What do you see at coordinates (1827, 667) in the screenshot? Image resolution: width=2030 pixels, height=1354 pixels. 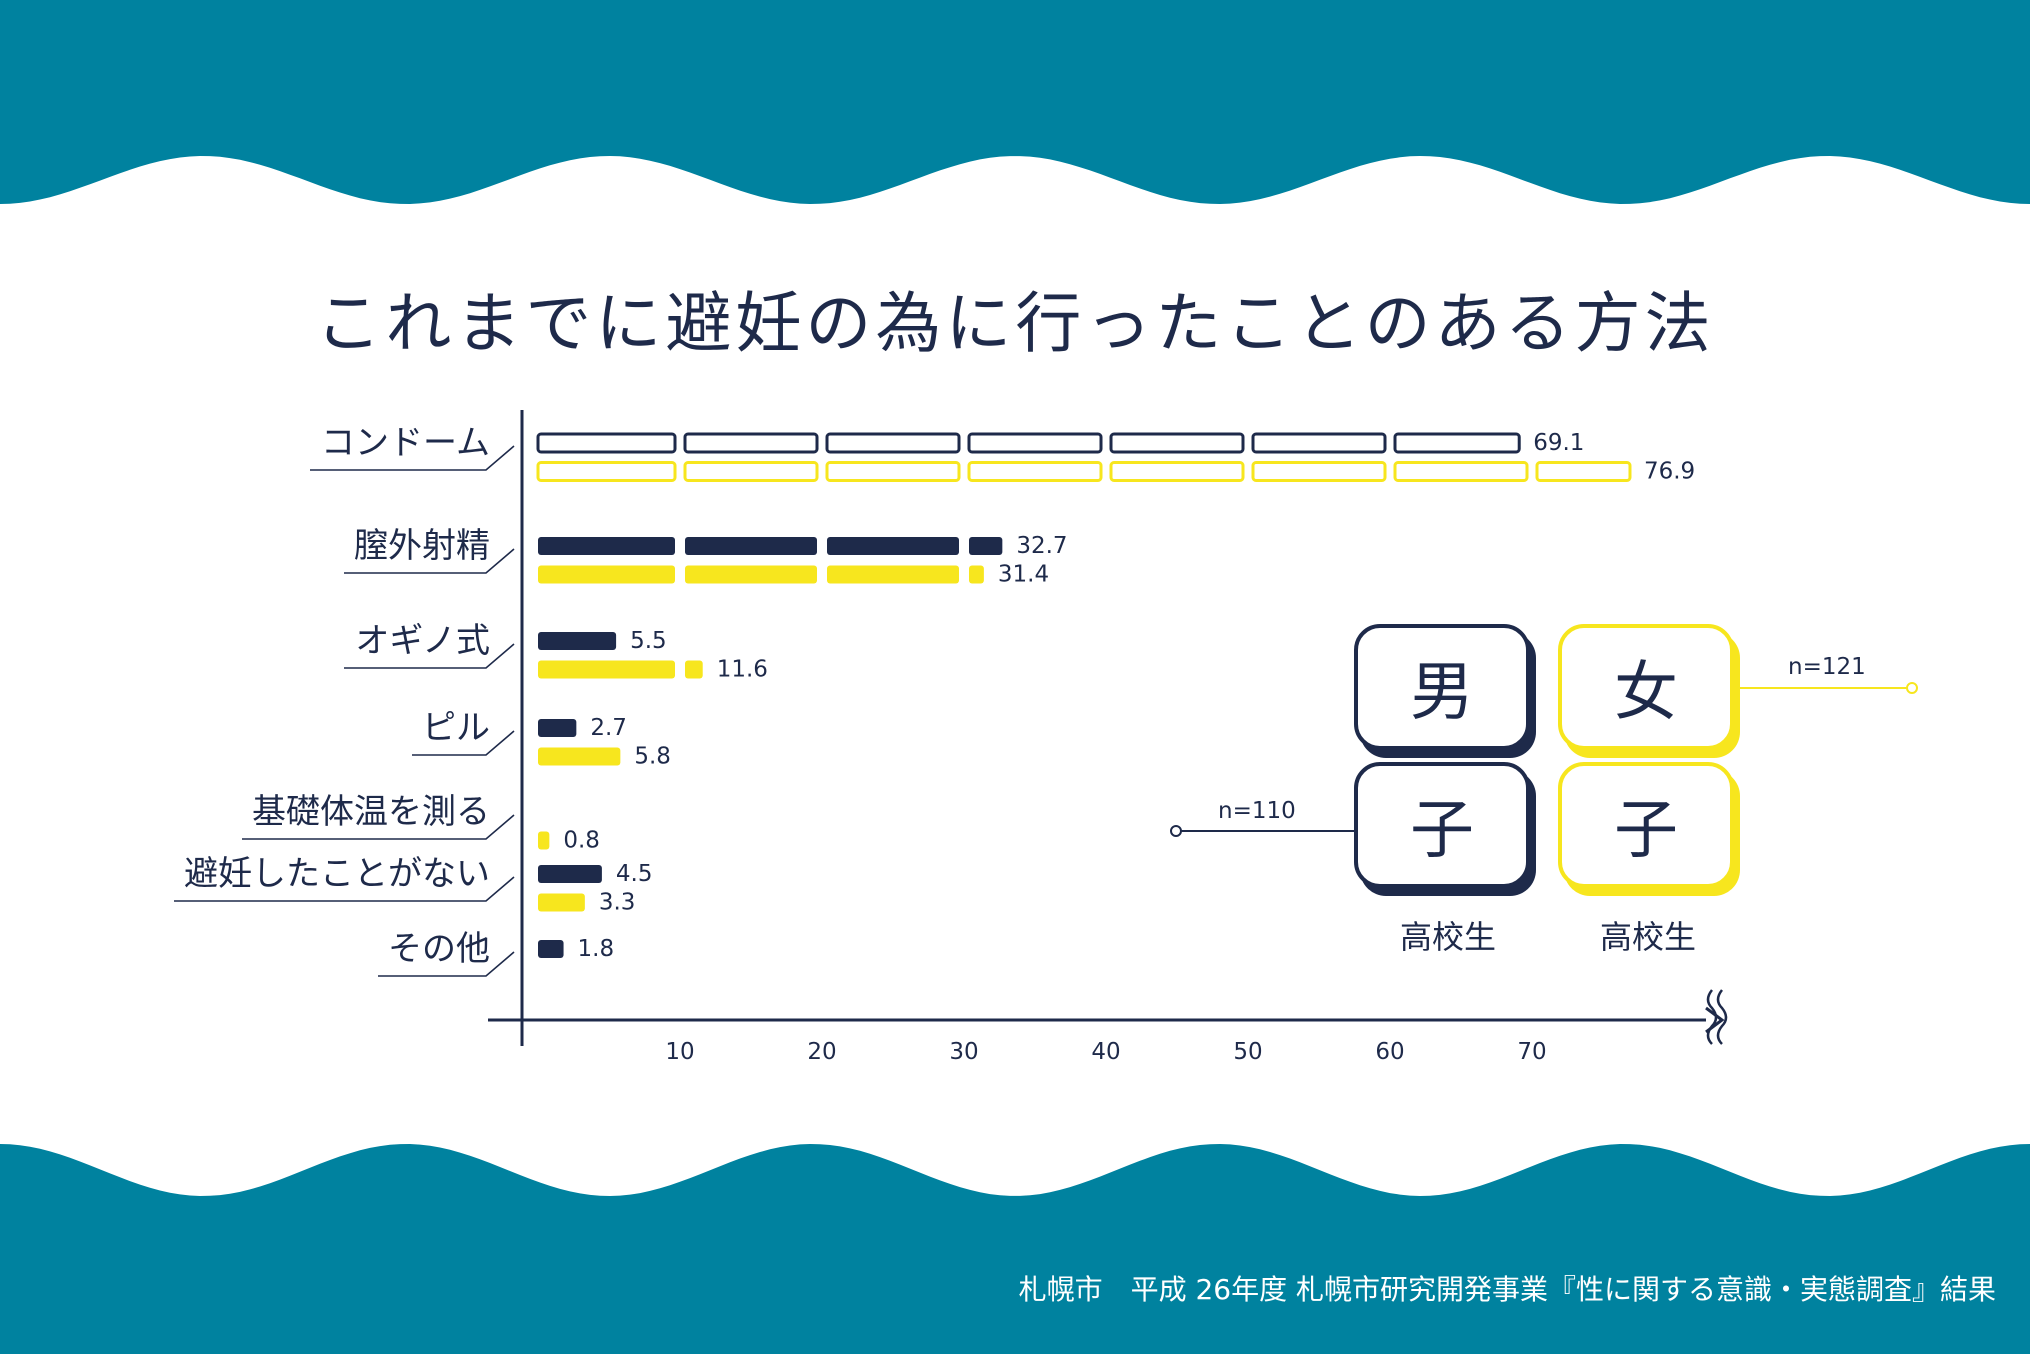 I see `legend-female-n: n=121` at bounding box center [1827, 667].